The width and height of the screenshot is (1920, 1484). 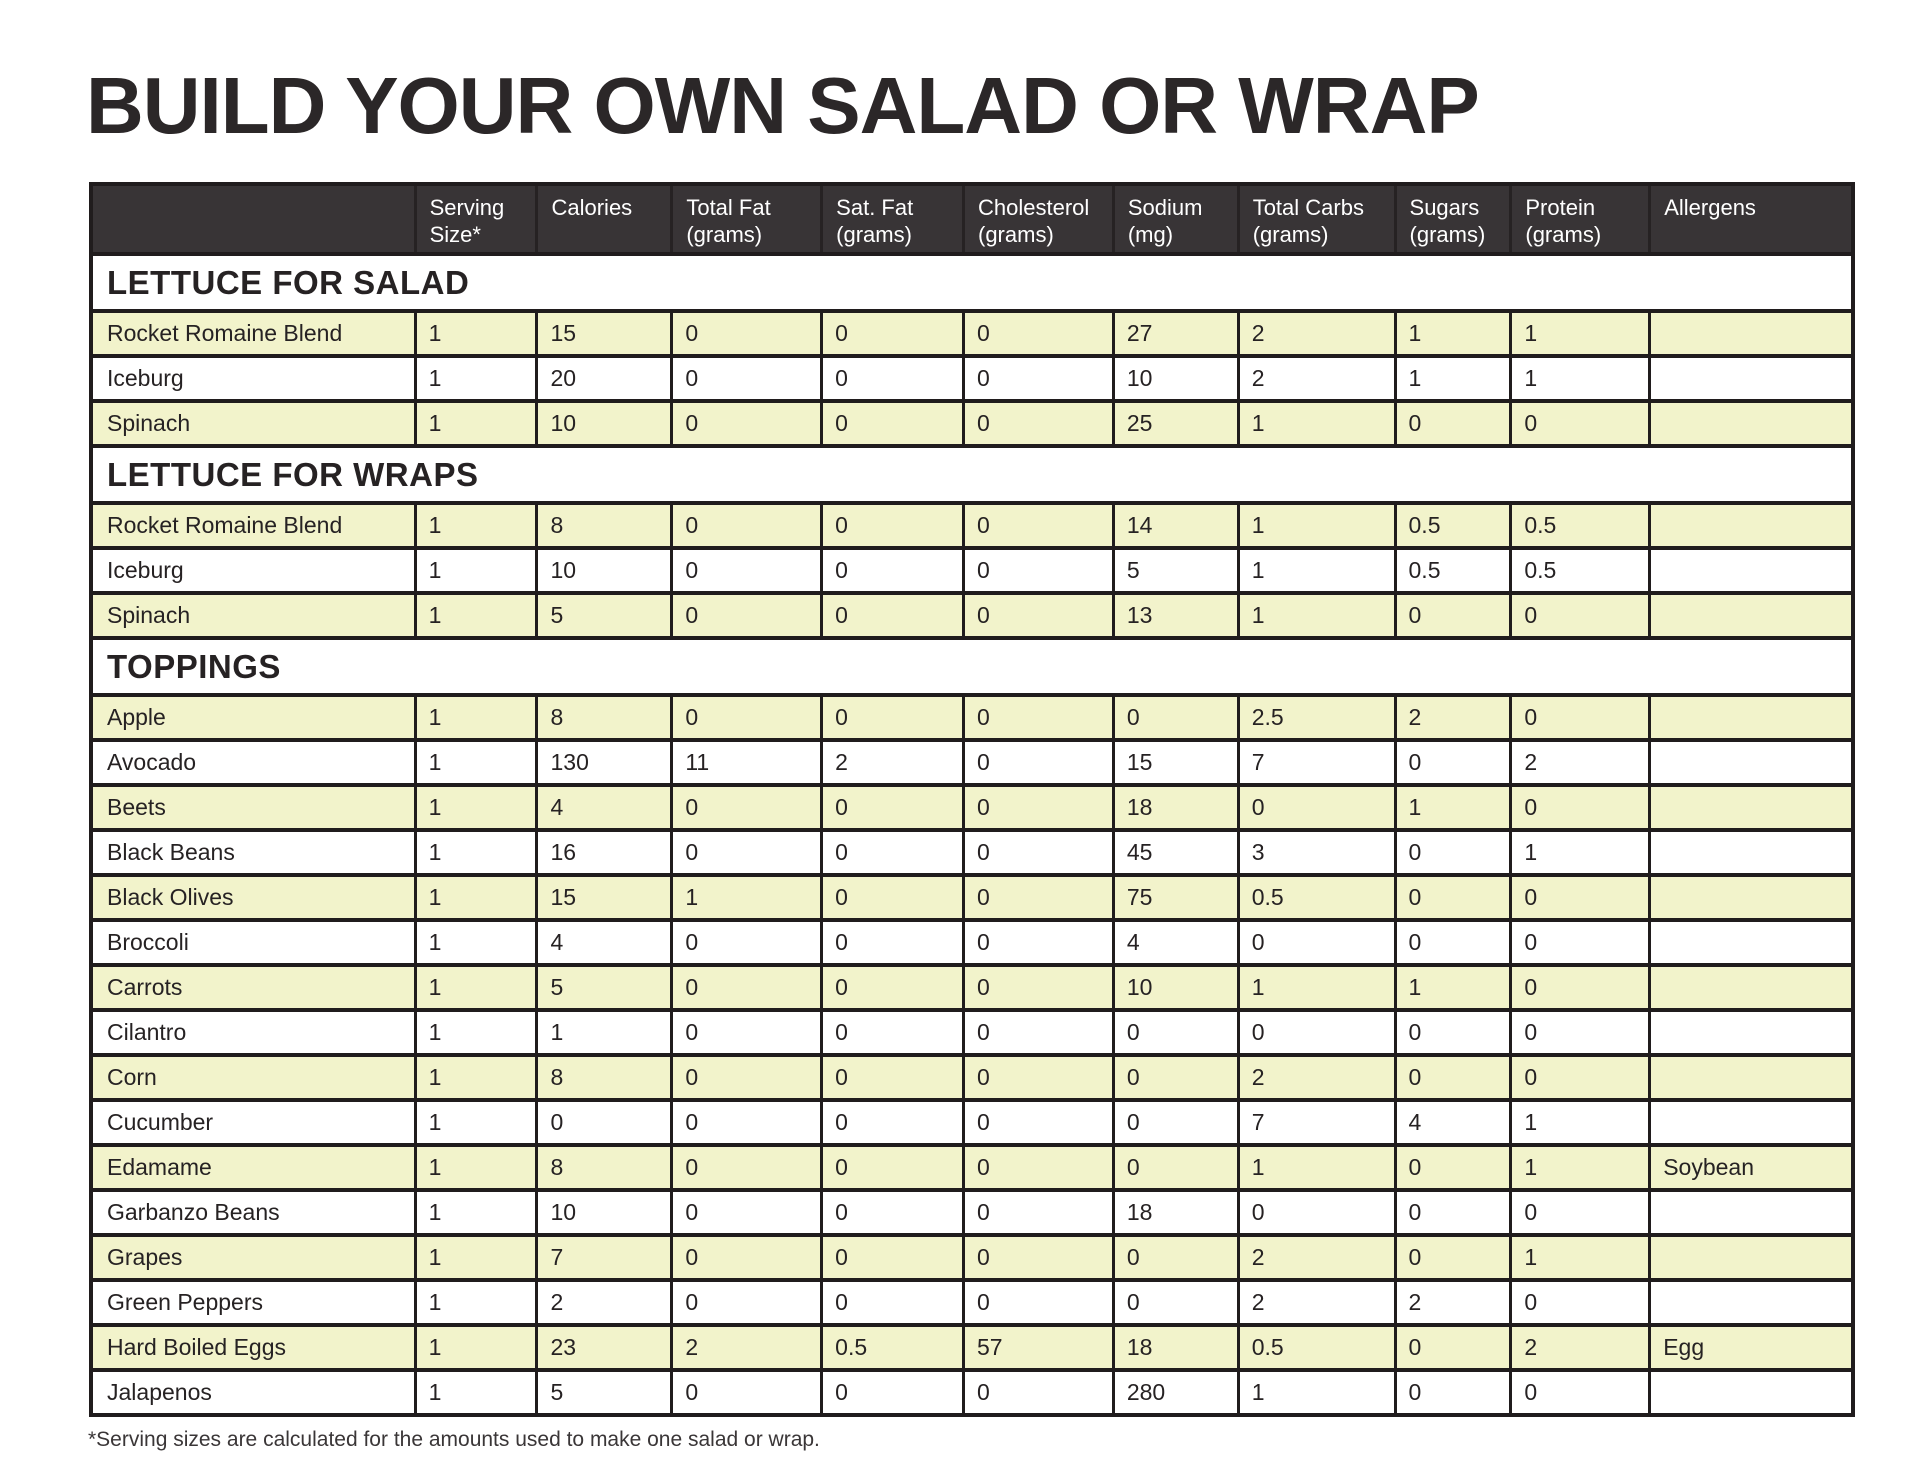 What do you see at coordinates (602, 1077) in the screenshot?
I see `value-cell: 8` at bounding box center [602, 1077].